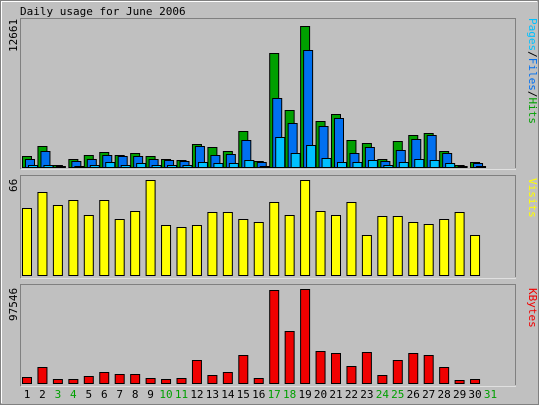 Image resolution: width=539 pixels, height=405 pixels. I want to click on day-label: 29, so click(459, 394).